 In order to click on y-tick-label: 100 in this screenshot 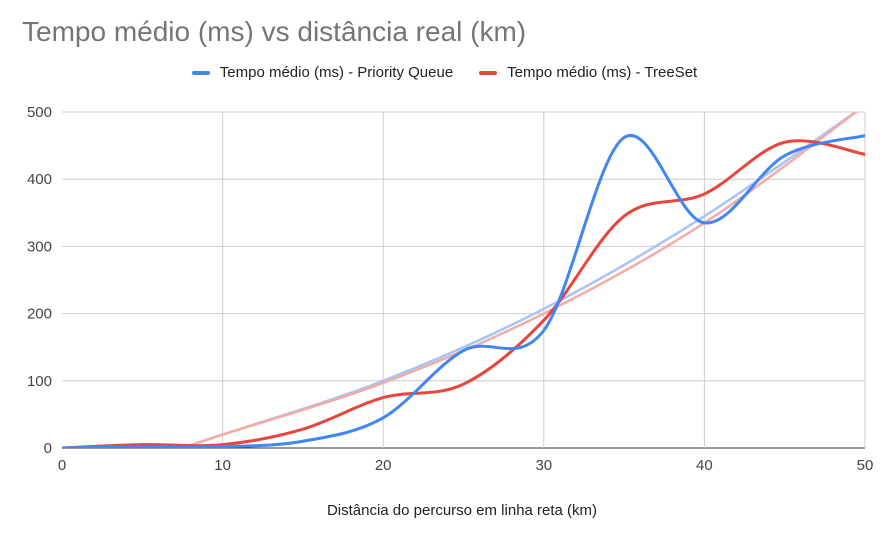, I will do `click(39, 381)`.